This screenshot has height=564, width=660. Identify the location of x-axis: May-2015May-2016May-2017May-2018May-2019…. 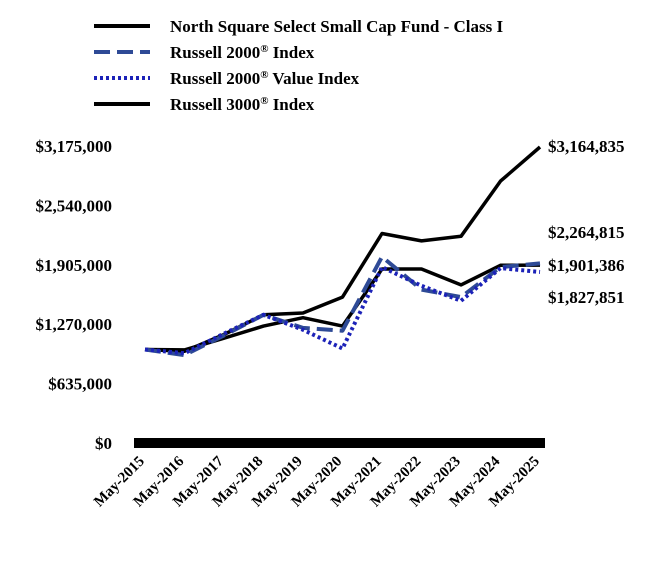
(317, 481).